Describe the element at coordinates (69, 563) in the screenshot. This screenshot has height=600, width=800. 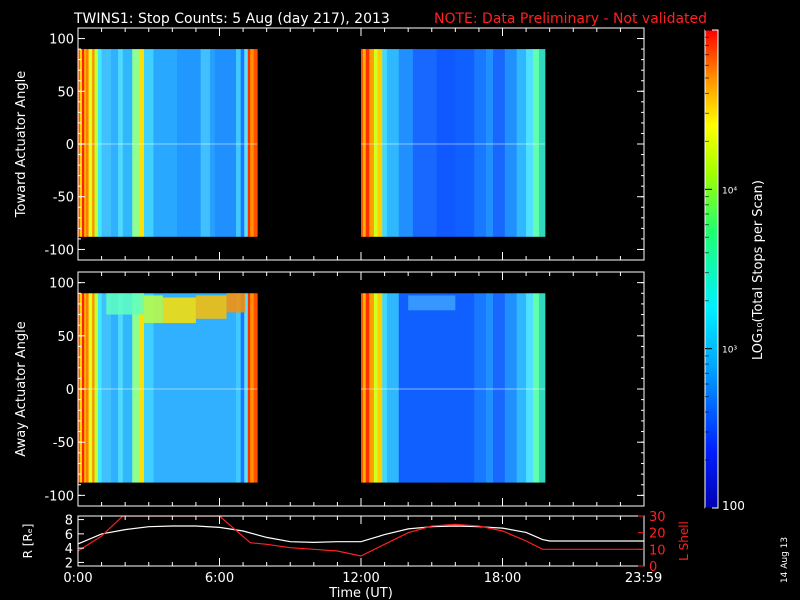
I see `r-y-tick-label: 2` at that location.